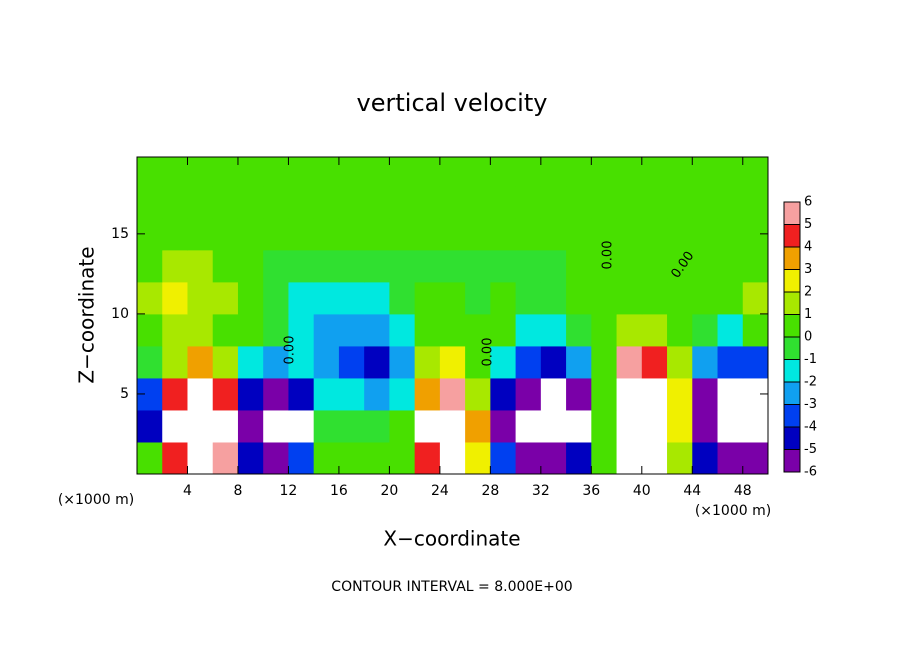 Image resolution: width=904 pixels, height=658 pixels. I want to click on x-tick-label: 24, so click(440, 491).